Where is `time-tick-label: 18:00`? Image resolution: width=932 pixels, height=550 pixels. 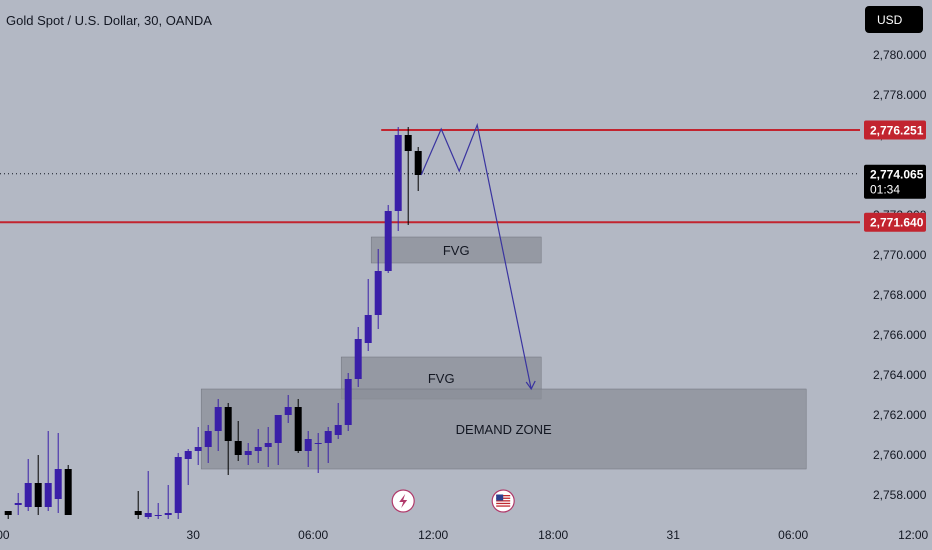
time-tick-label: 18:00 is located at coordinates (553, 535).